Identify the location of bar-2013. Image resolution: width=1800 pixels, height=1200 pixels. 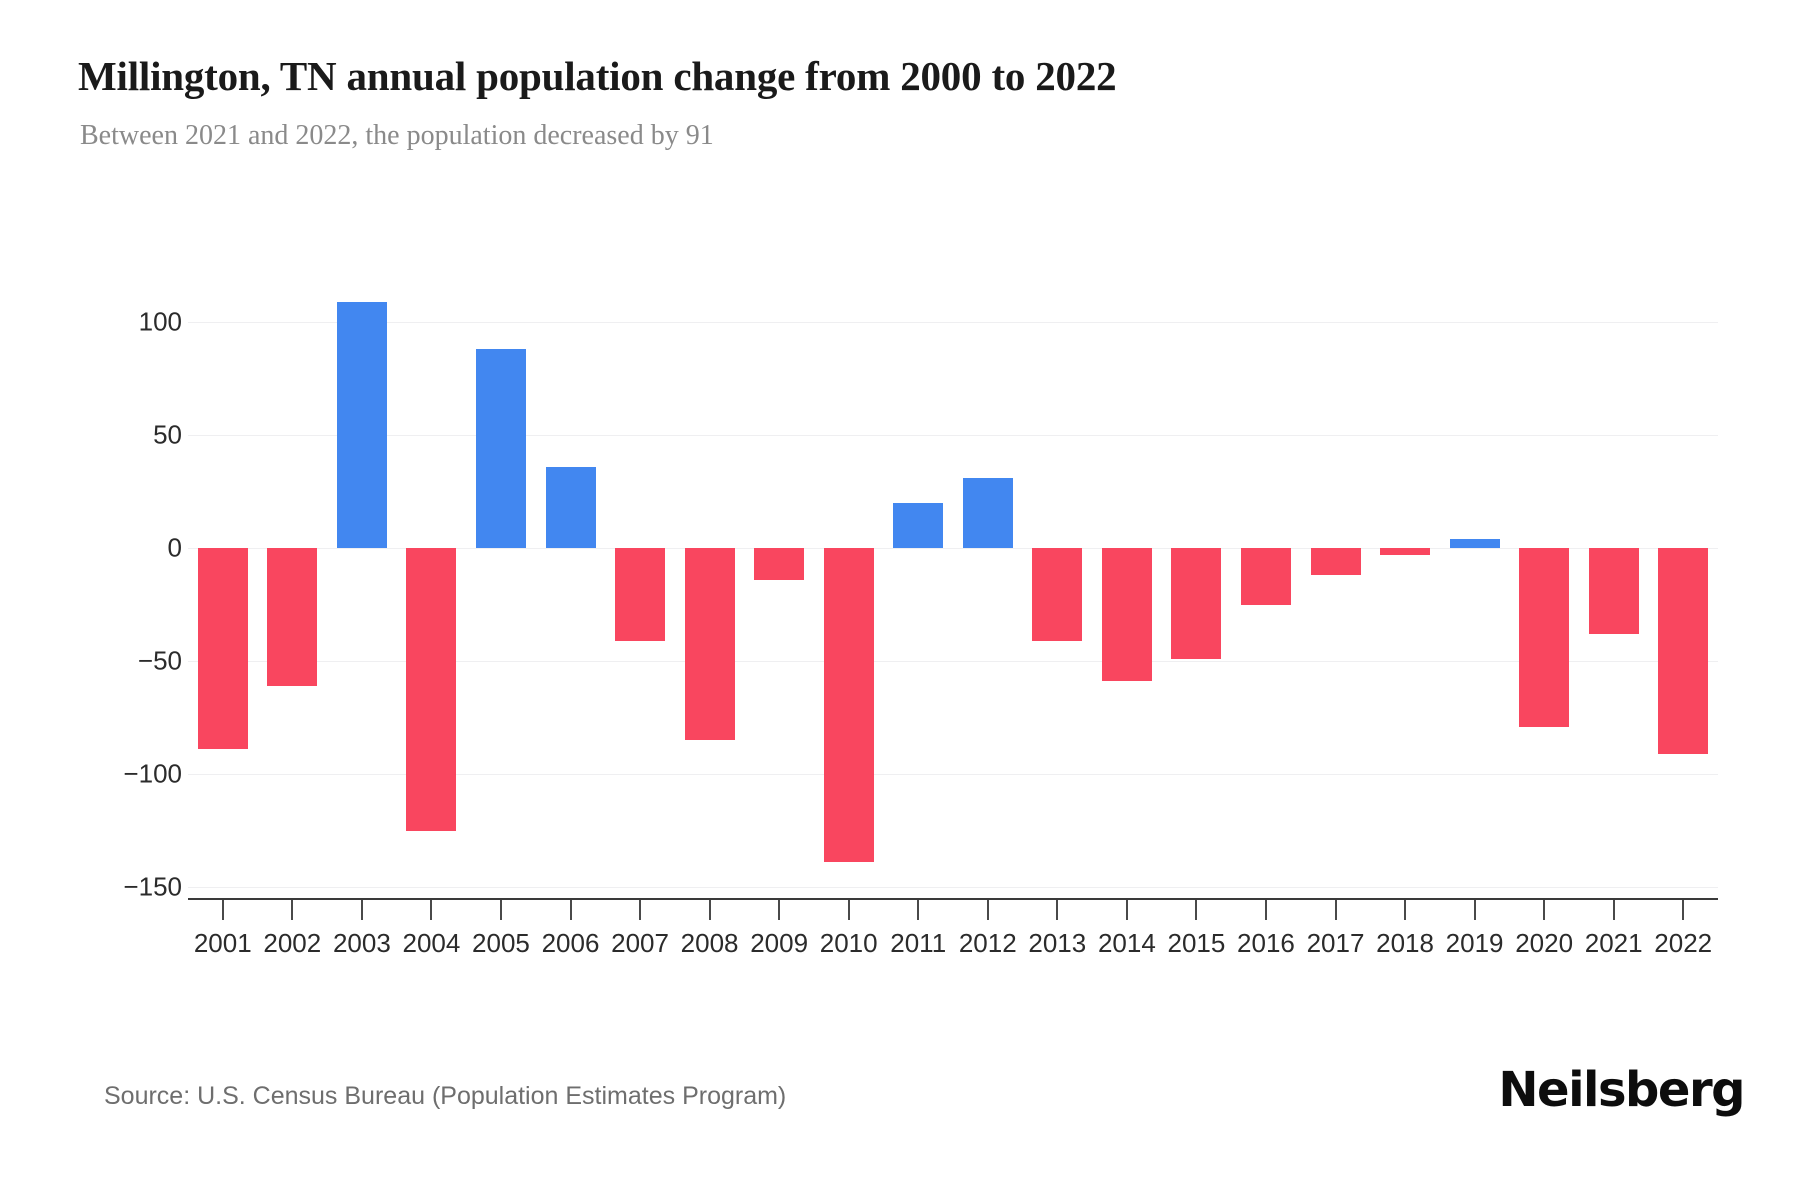
(1057, 594).